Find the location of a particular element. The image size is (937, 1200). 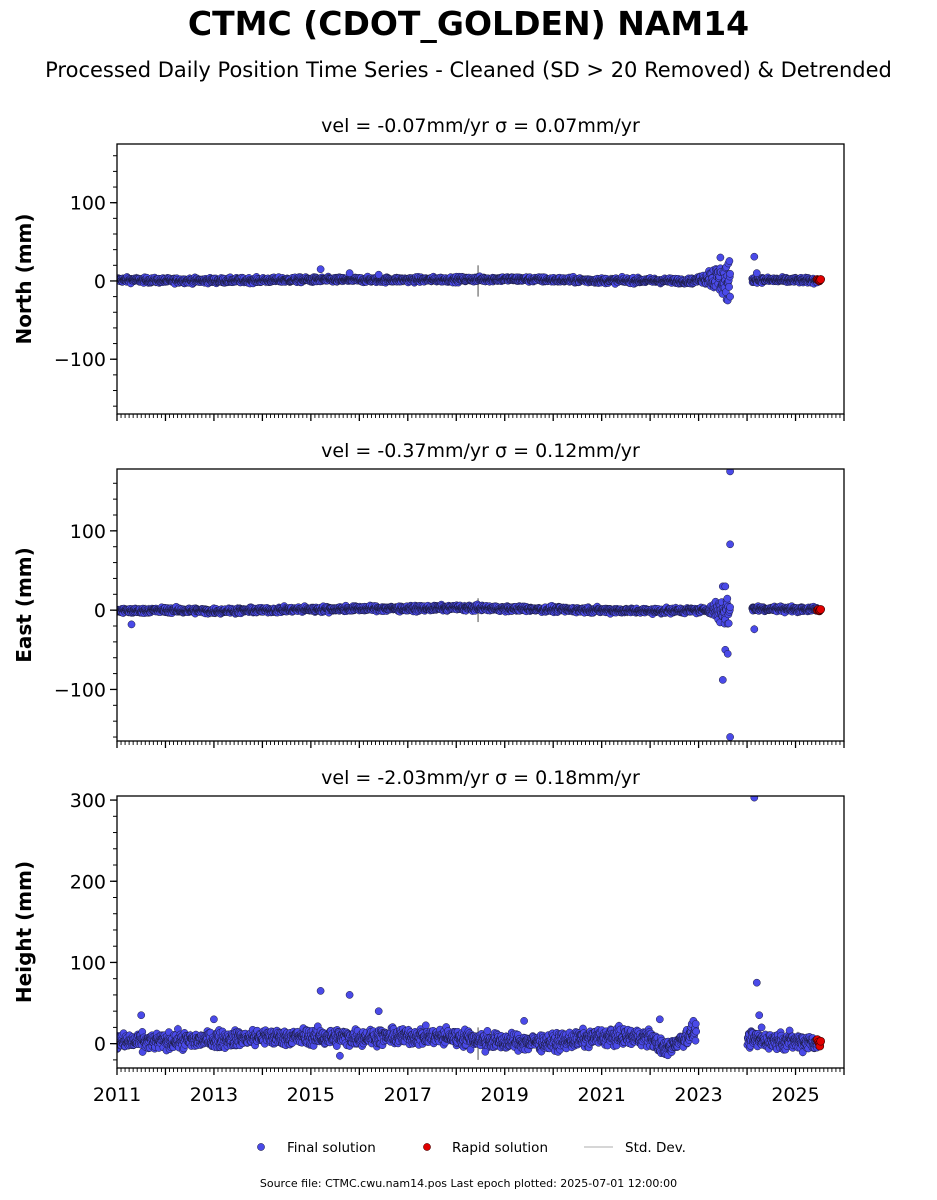

y-axis-label: North (mm) is located at coordinates (24, 278).